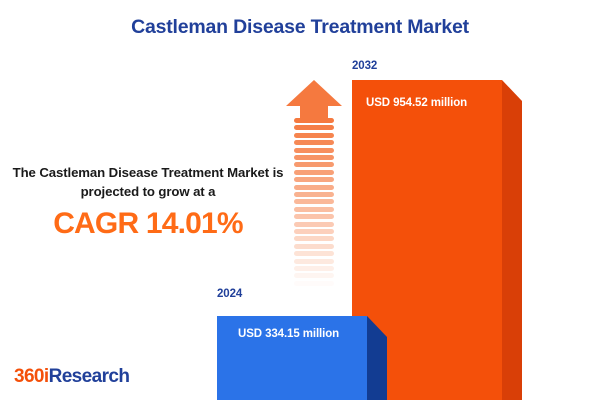  What do you see at coordinates (89, 376) in the screenshot?
I see `logo-secondary-text: Research` at bounding box center [89, 376].